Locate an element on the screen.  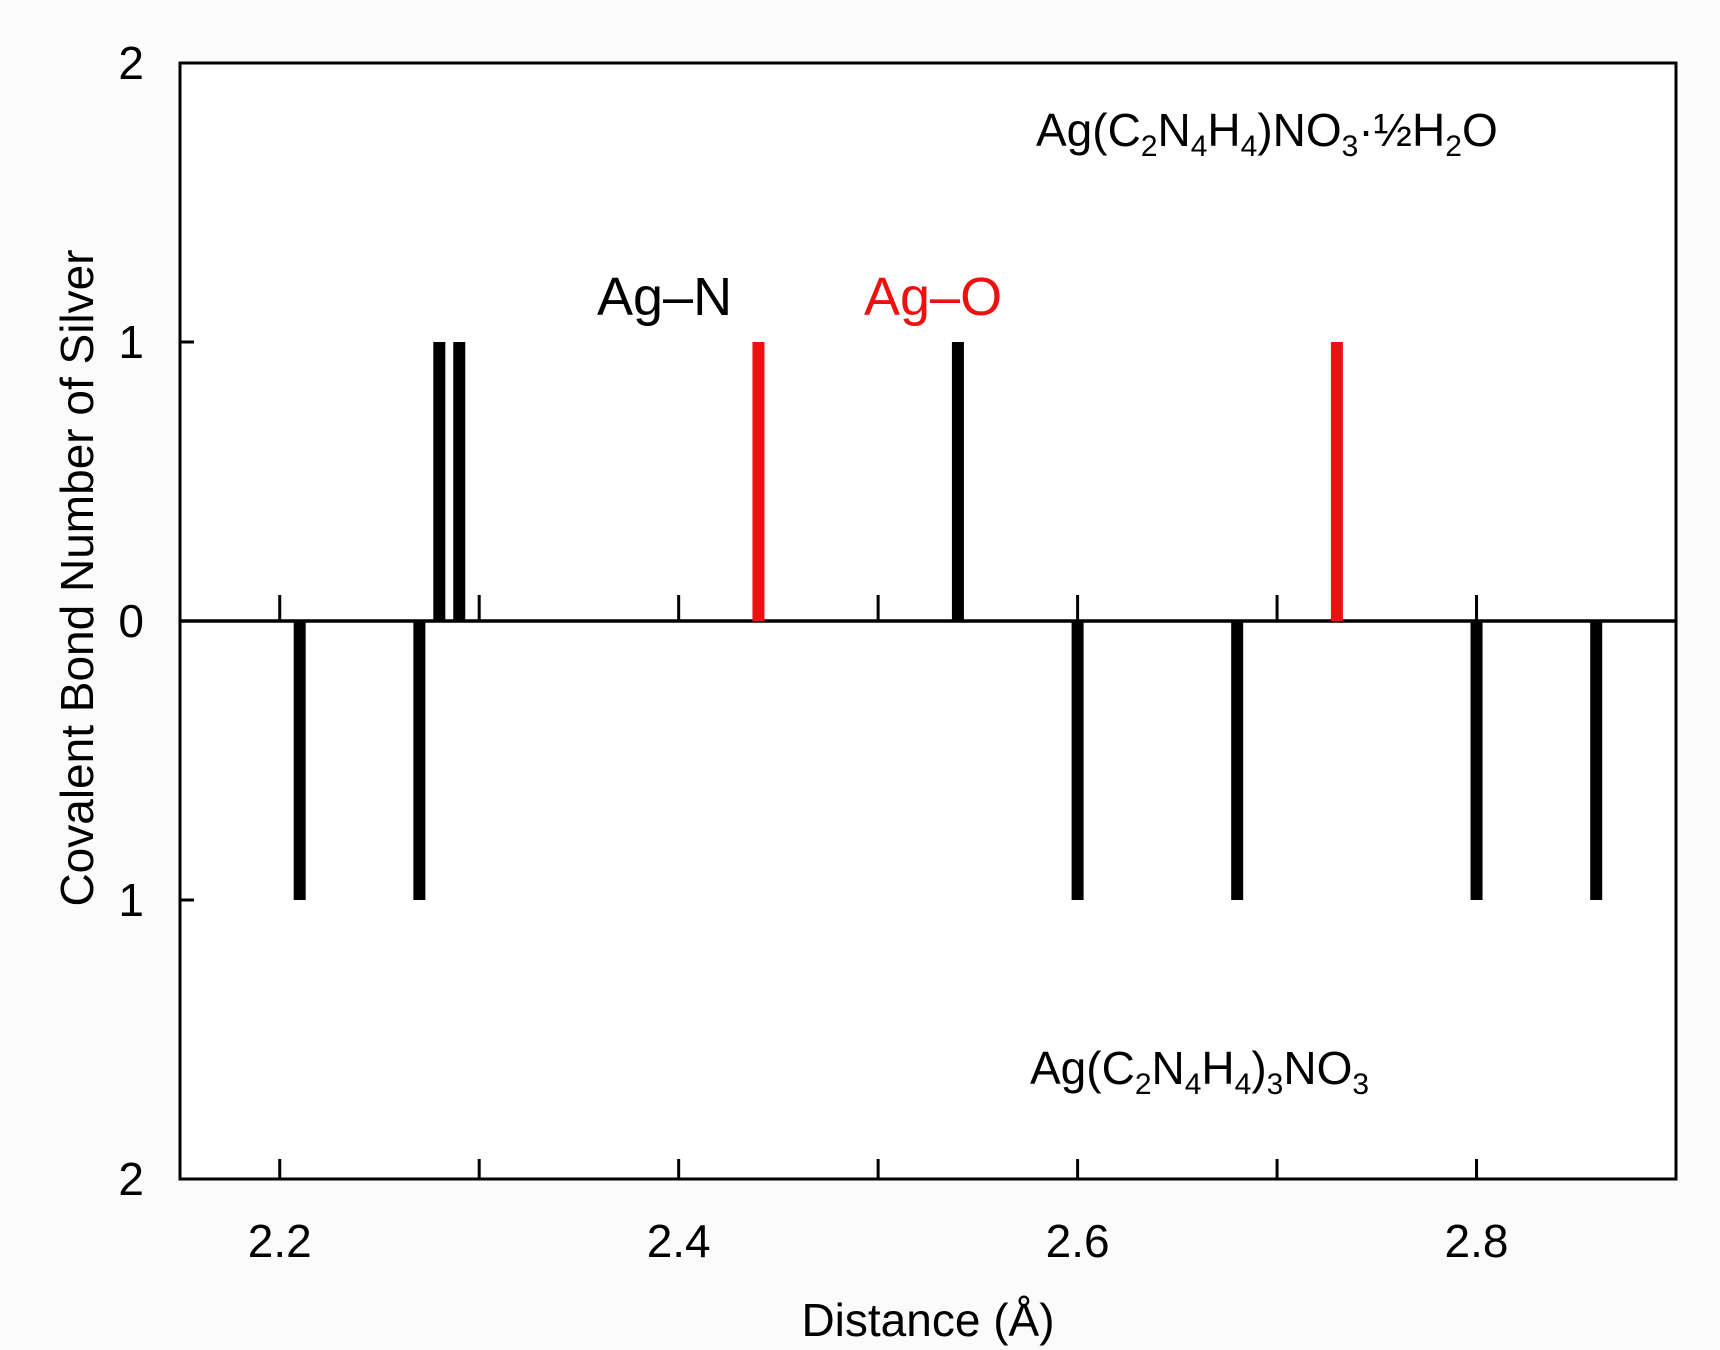
y-tick-label: 0 is located at coordinates (131, 621).